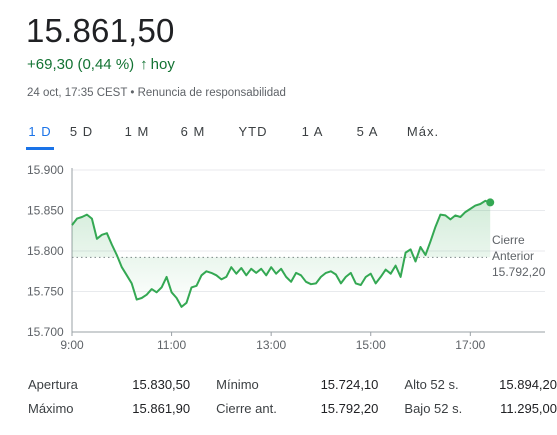 The width and height of the screenshot is (557, 435). What do you see at coordinates (162, 64) in the screenshot?
I see `change-period: hoy` at bounding box center [162, 64].